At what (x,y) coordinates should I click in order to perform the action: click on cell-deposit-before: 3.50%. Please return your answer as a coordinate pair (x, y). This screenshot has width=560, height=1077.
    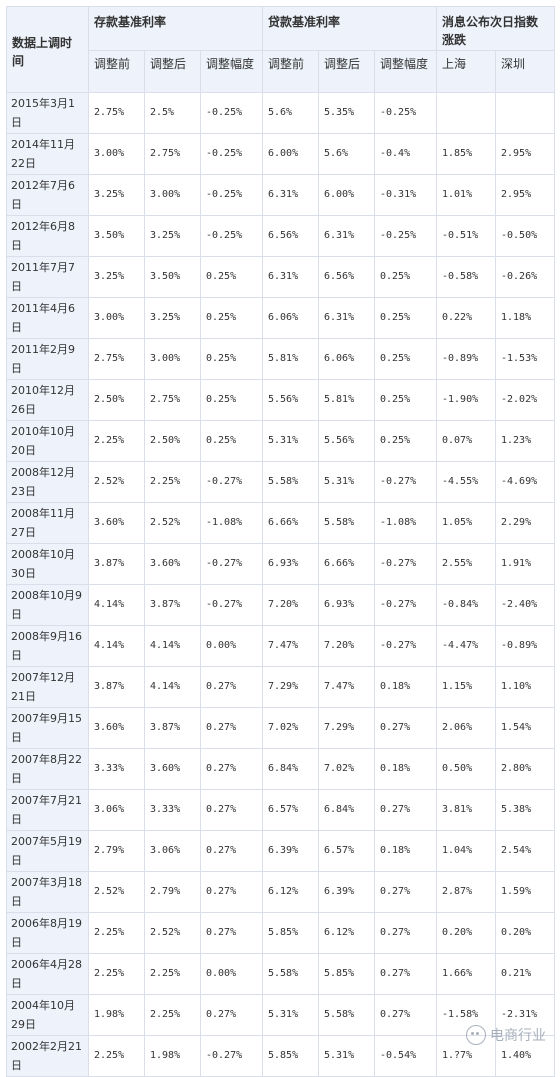
    Looking at the image, I should click on (116, 236).